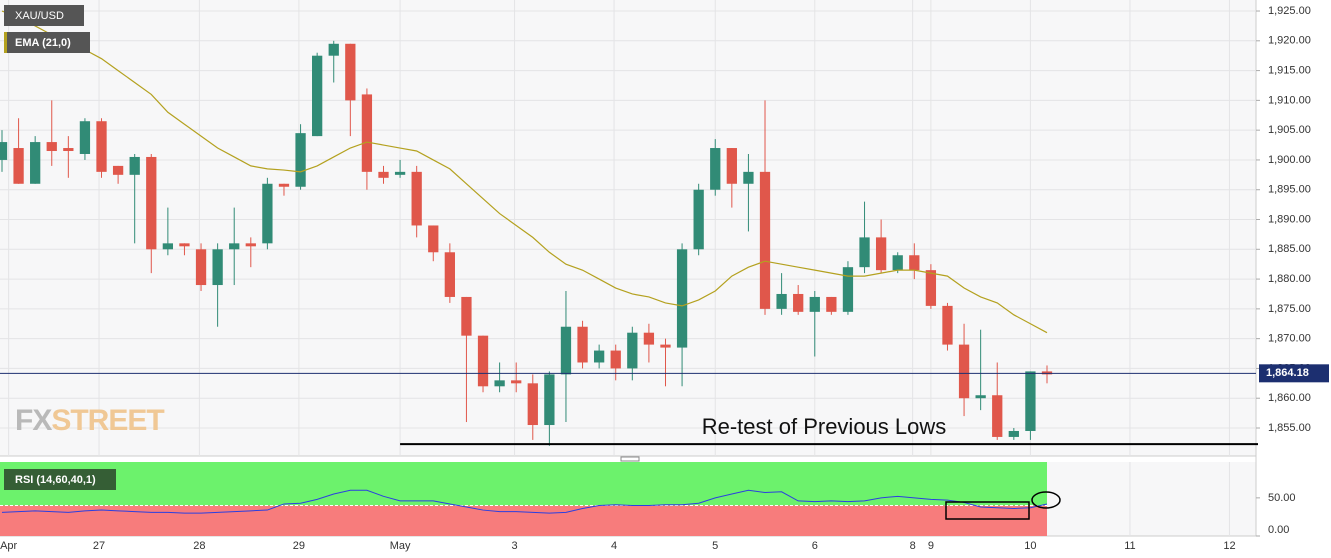 This screenshot has height=558, width=1331. What do you see at coordinates (1289, 339) in the screenshot?
I see `y-tick-label: 1,870.00` at bounding box center [1289, 339].